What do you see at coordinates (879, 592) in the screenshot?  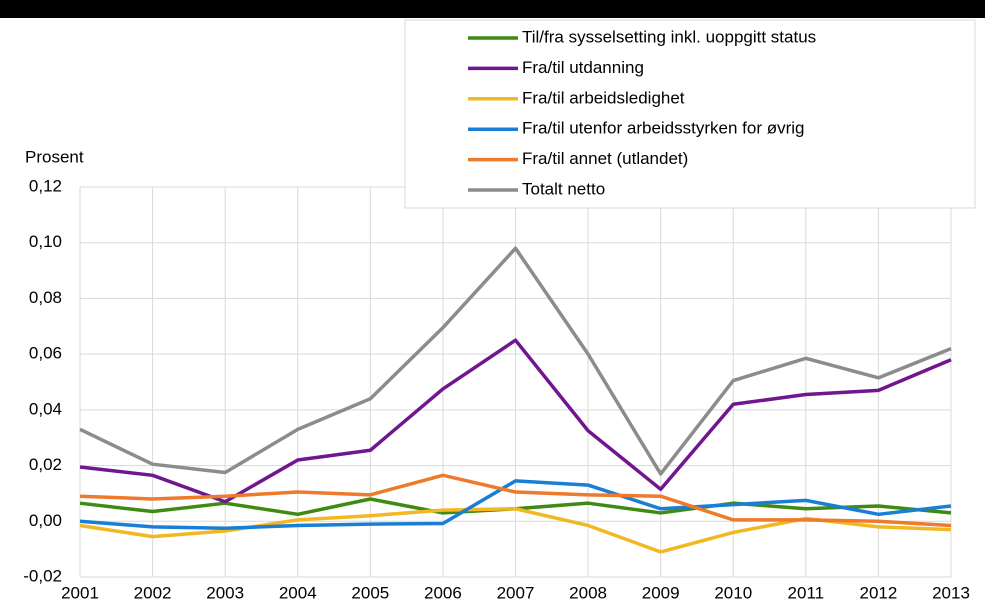 I see `x-tick-label: 2012` at bounding box center [879, 592].